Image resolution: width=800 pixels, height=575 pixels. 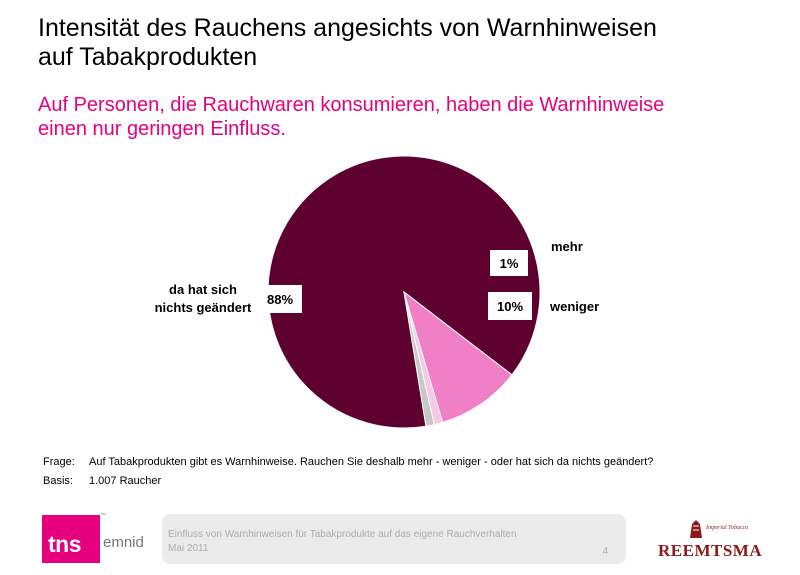 I want to click on tns-logo: tns ™, so click(x=74, y=538).